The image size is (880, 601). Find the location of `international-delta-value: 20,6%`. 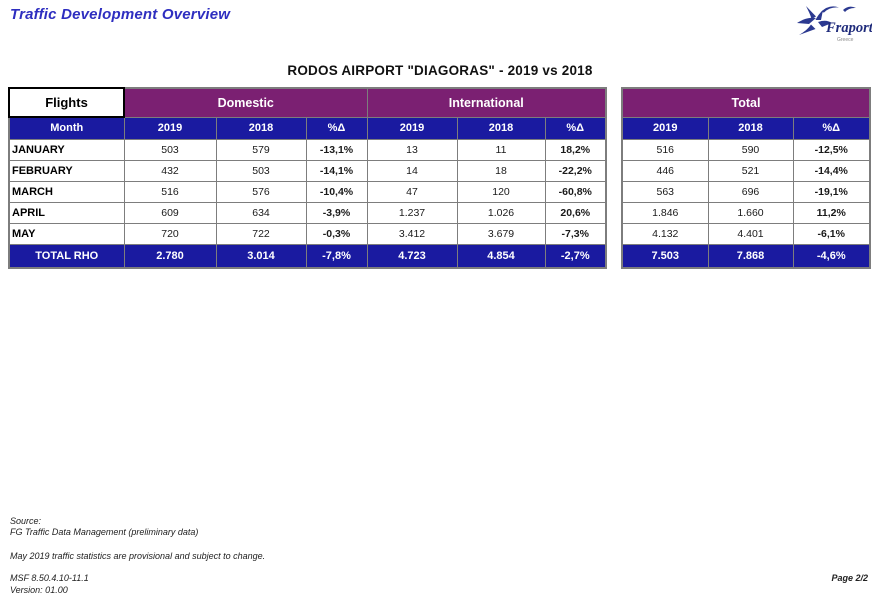

international-delta-value: 20,6% is located at coordinates (575, 212).